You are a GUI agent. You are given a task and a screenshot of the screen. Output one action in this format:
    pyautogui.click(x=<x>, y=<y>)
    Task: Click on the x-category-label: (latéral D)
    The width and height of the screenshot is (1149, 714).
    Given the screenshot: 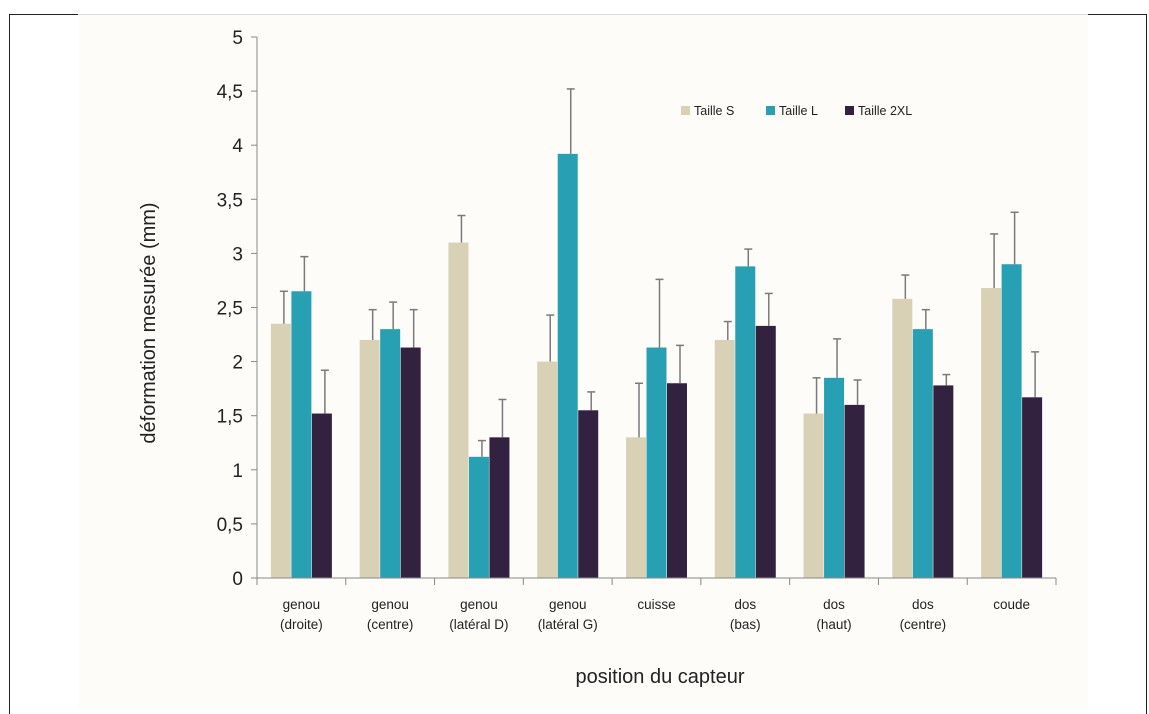 What is the action you would take?
    pyautogui.click(x=478, y=624)
    